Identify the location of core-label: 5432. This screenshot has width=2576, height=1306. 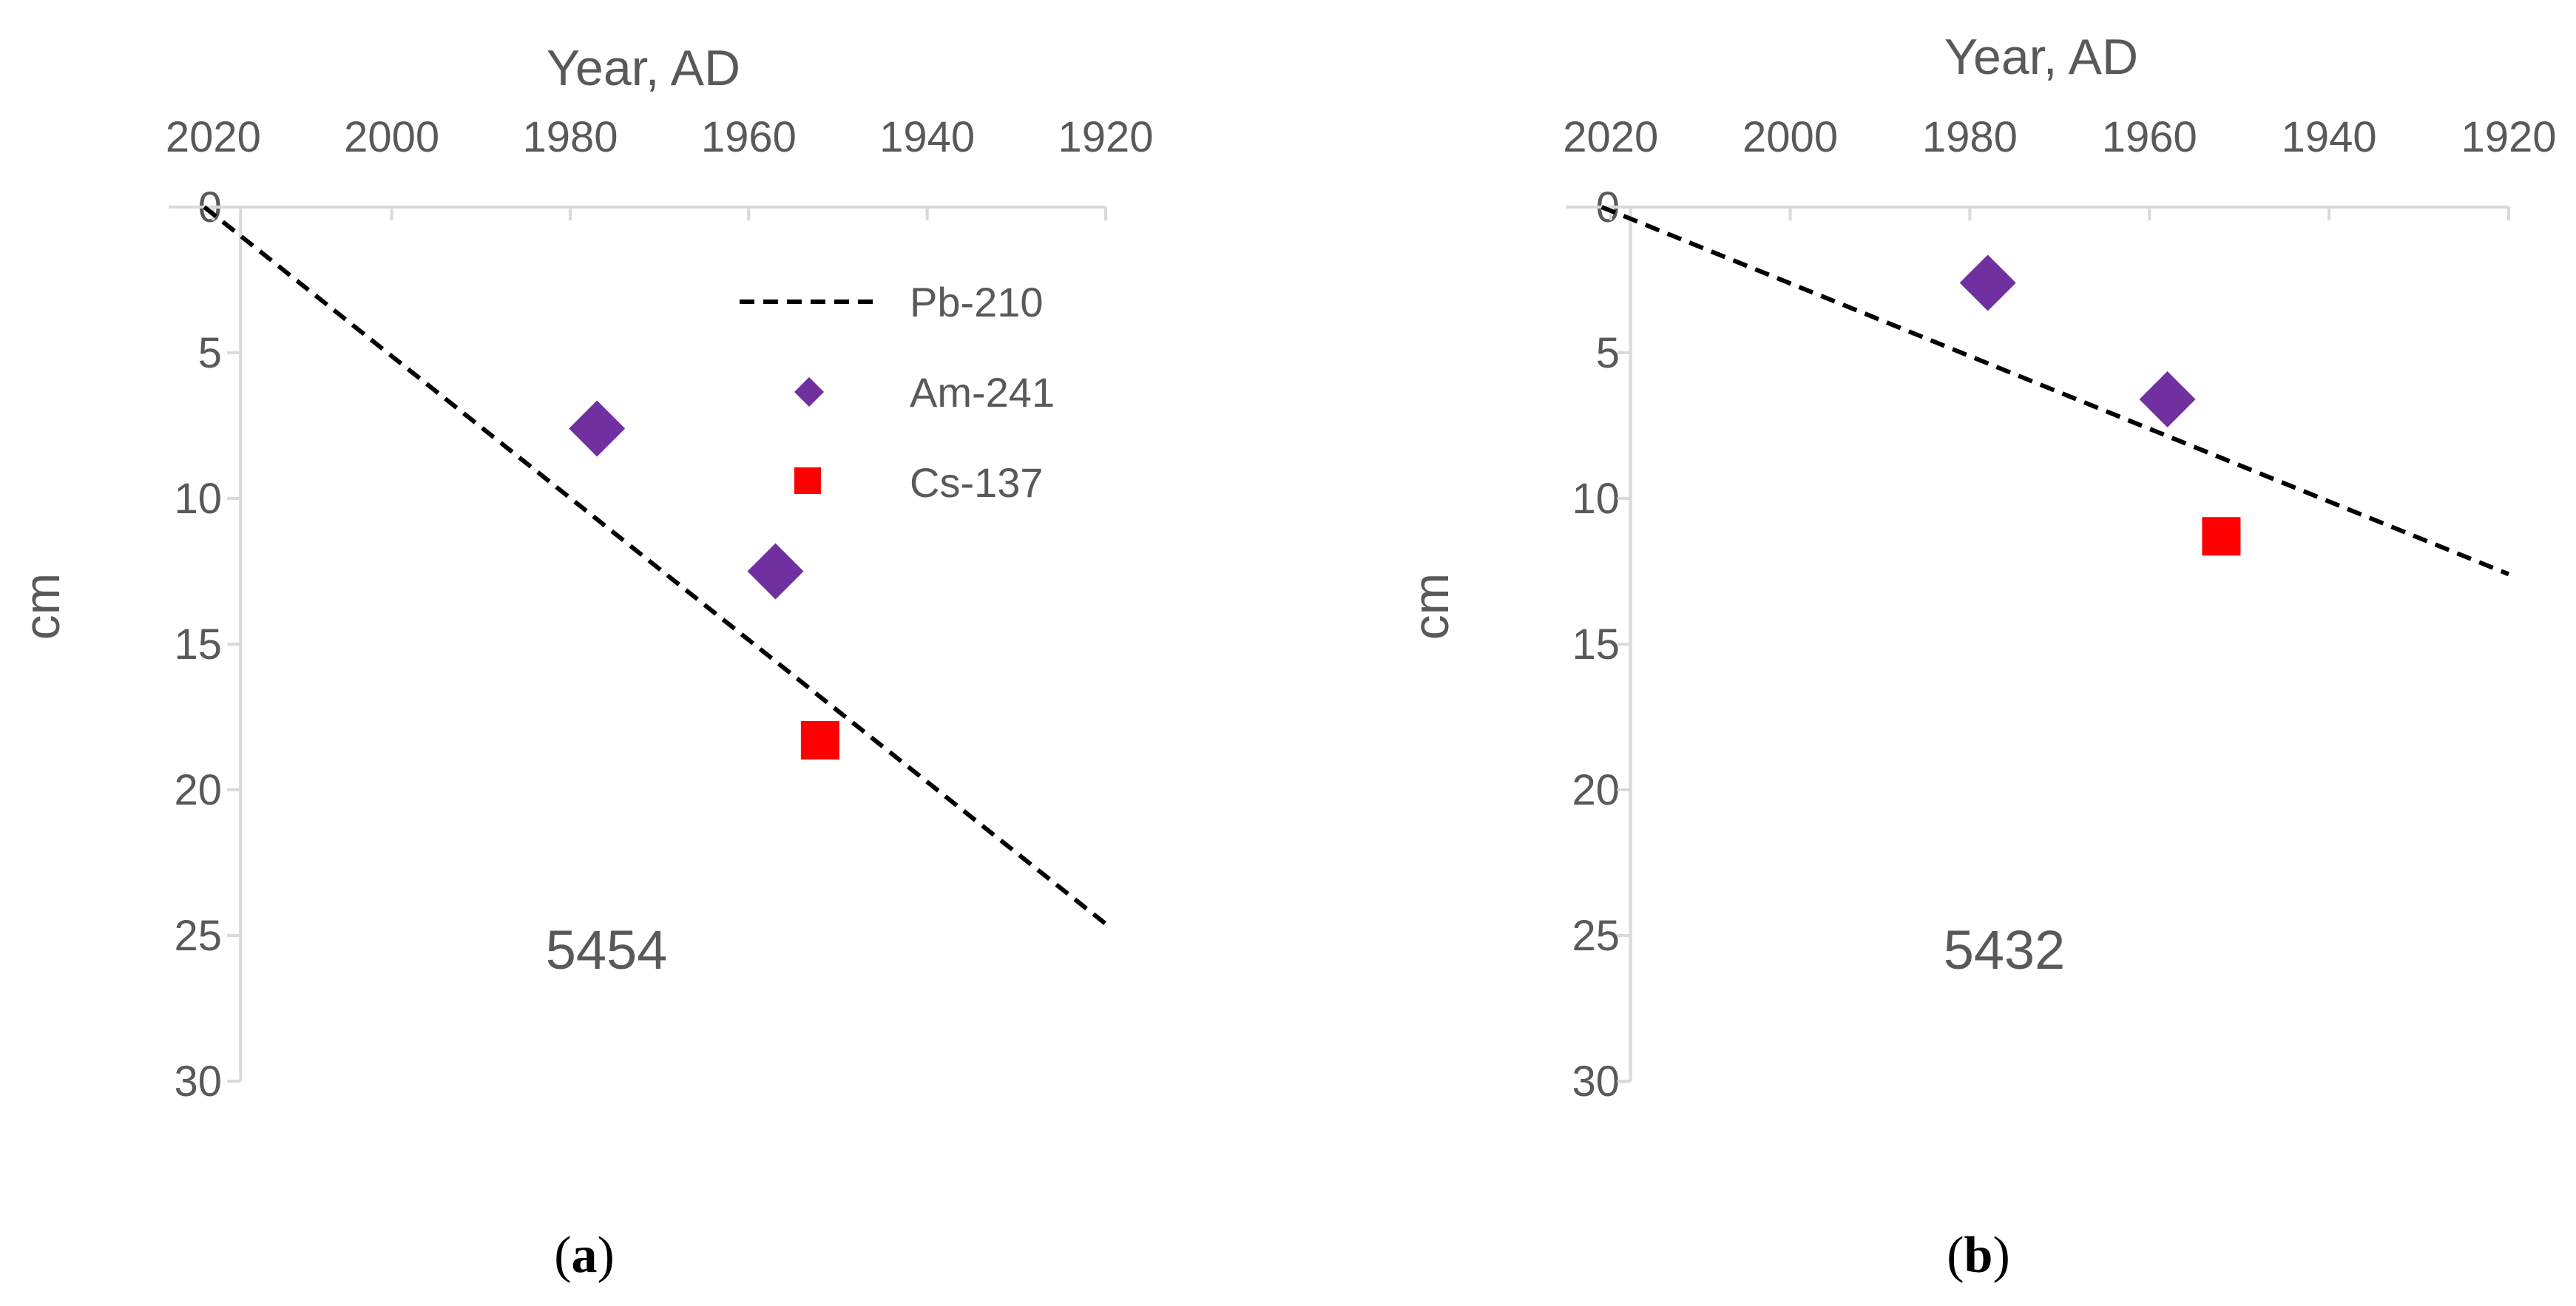
(2005, 950).